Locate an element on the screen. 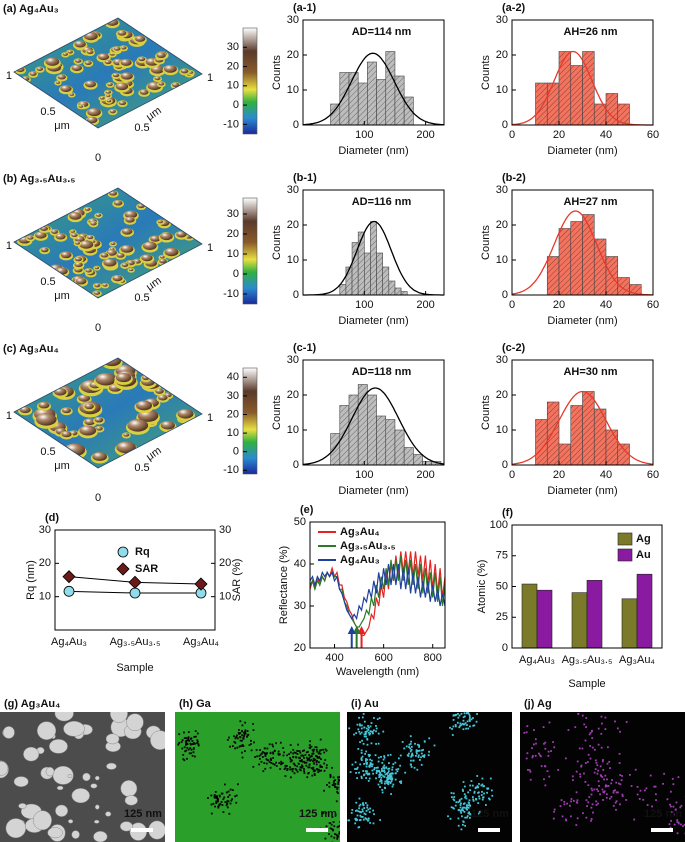 The image size is (685, 842). fit-curve is located at coordinates (374, 89).